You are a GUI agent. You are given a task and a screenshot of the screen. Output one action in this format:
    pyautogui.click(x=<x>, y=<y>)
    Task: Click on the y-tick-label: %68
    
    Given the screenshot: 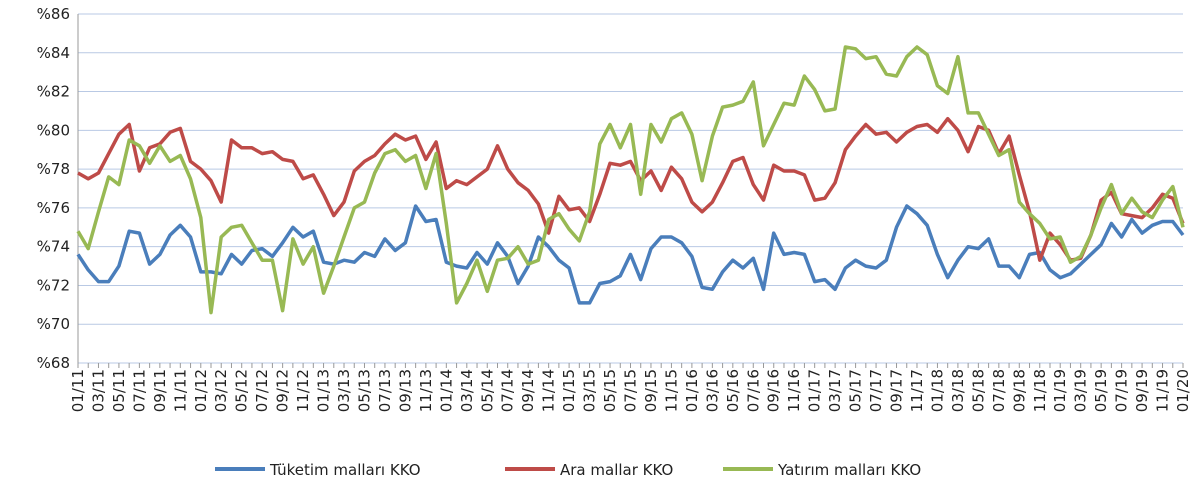 What is the action you would take?
    pyautogui.click(x=53, y=363)
    